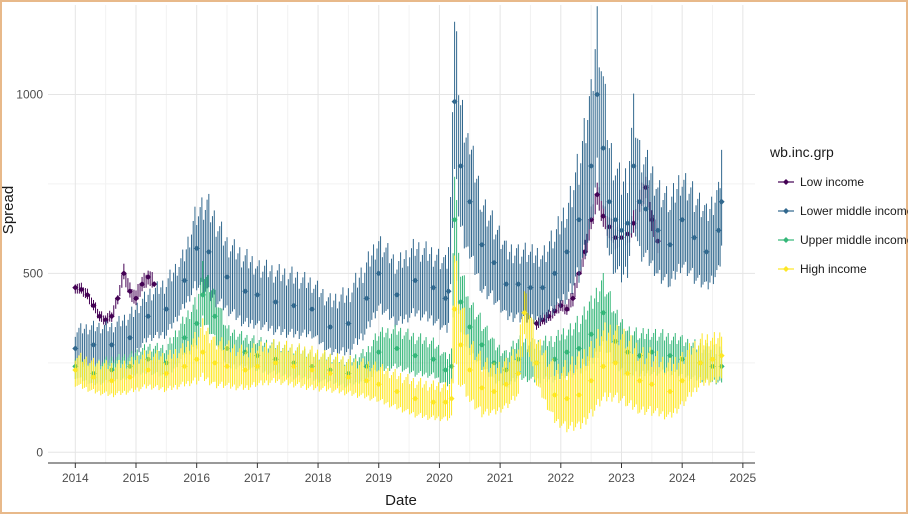 Image resolution: width=908 pixels, height=514 pixels. What do you see at coordinates (378, 478) in the screenshot?
I see `x-tick-label: 2019` at bounding box center [378, 478].